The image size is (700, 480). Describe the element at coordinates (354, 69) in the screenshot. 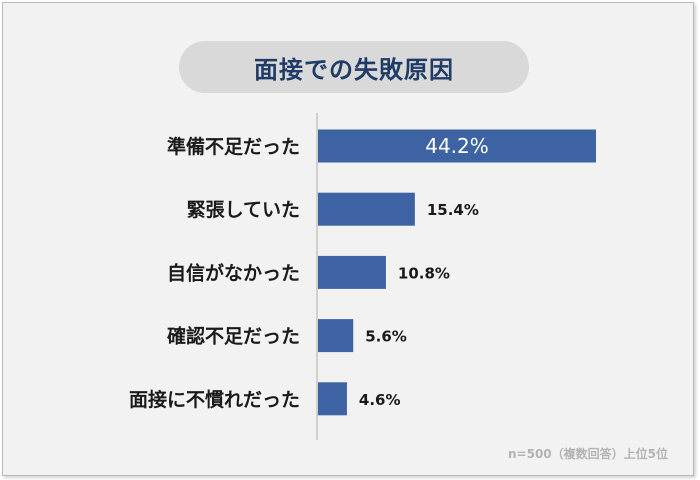

I see `chart-title: 面接での失敗原因` at that location.